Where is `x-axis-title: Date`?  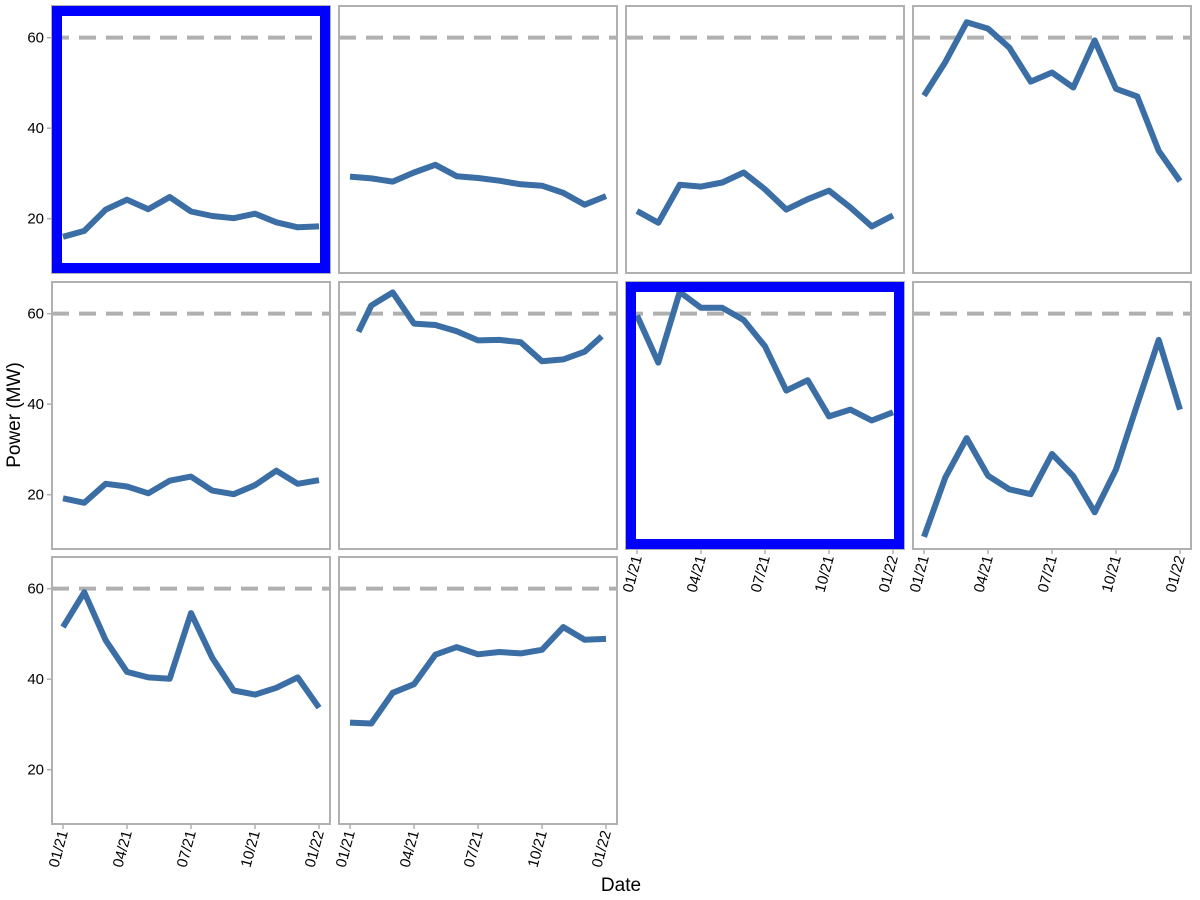 x-axis-title: Date is located at coordinates (621, 885).